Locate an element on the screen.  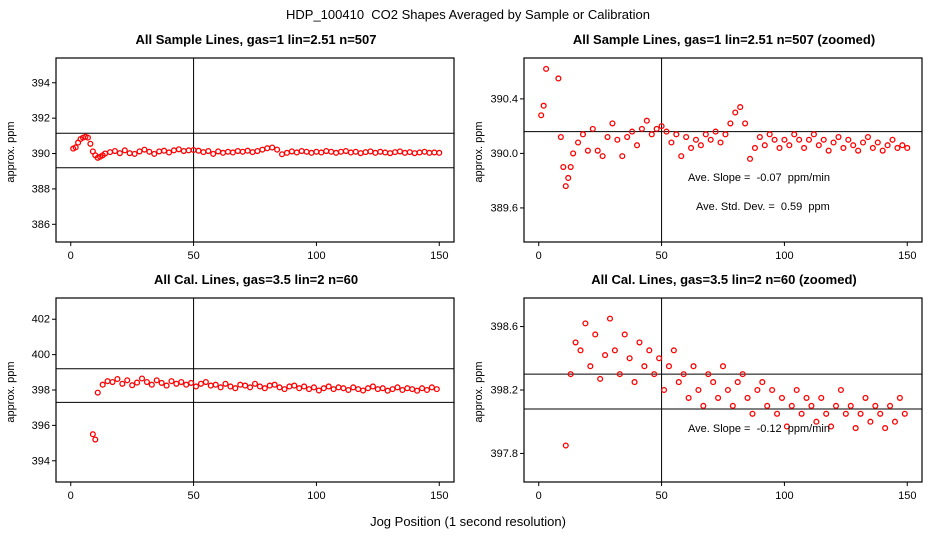
x-tick-label: 150 is located at coordinates (907, 256).